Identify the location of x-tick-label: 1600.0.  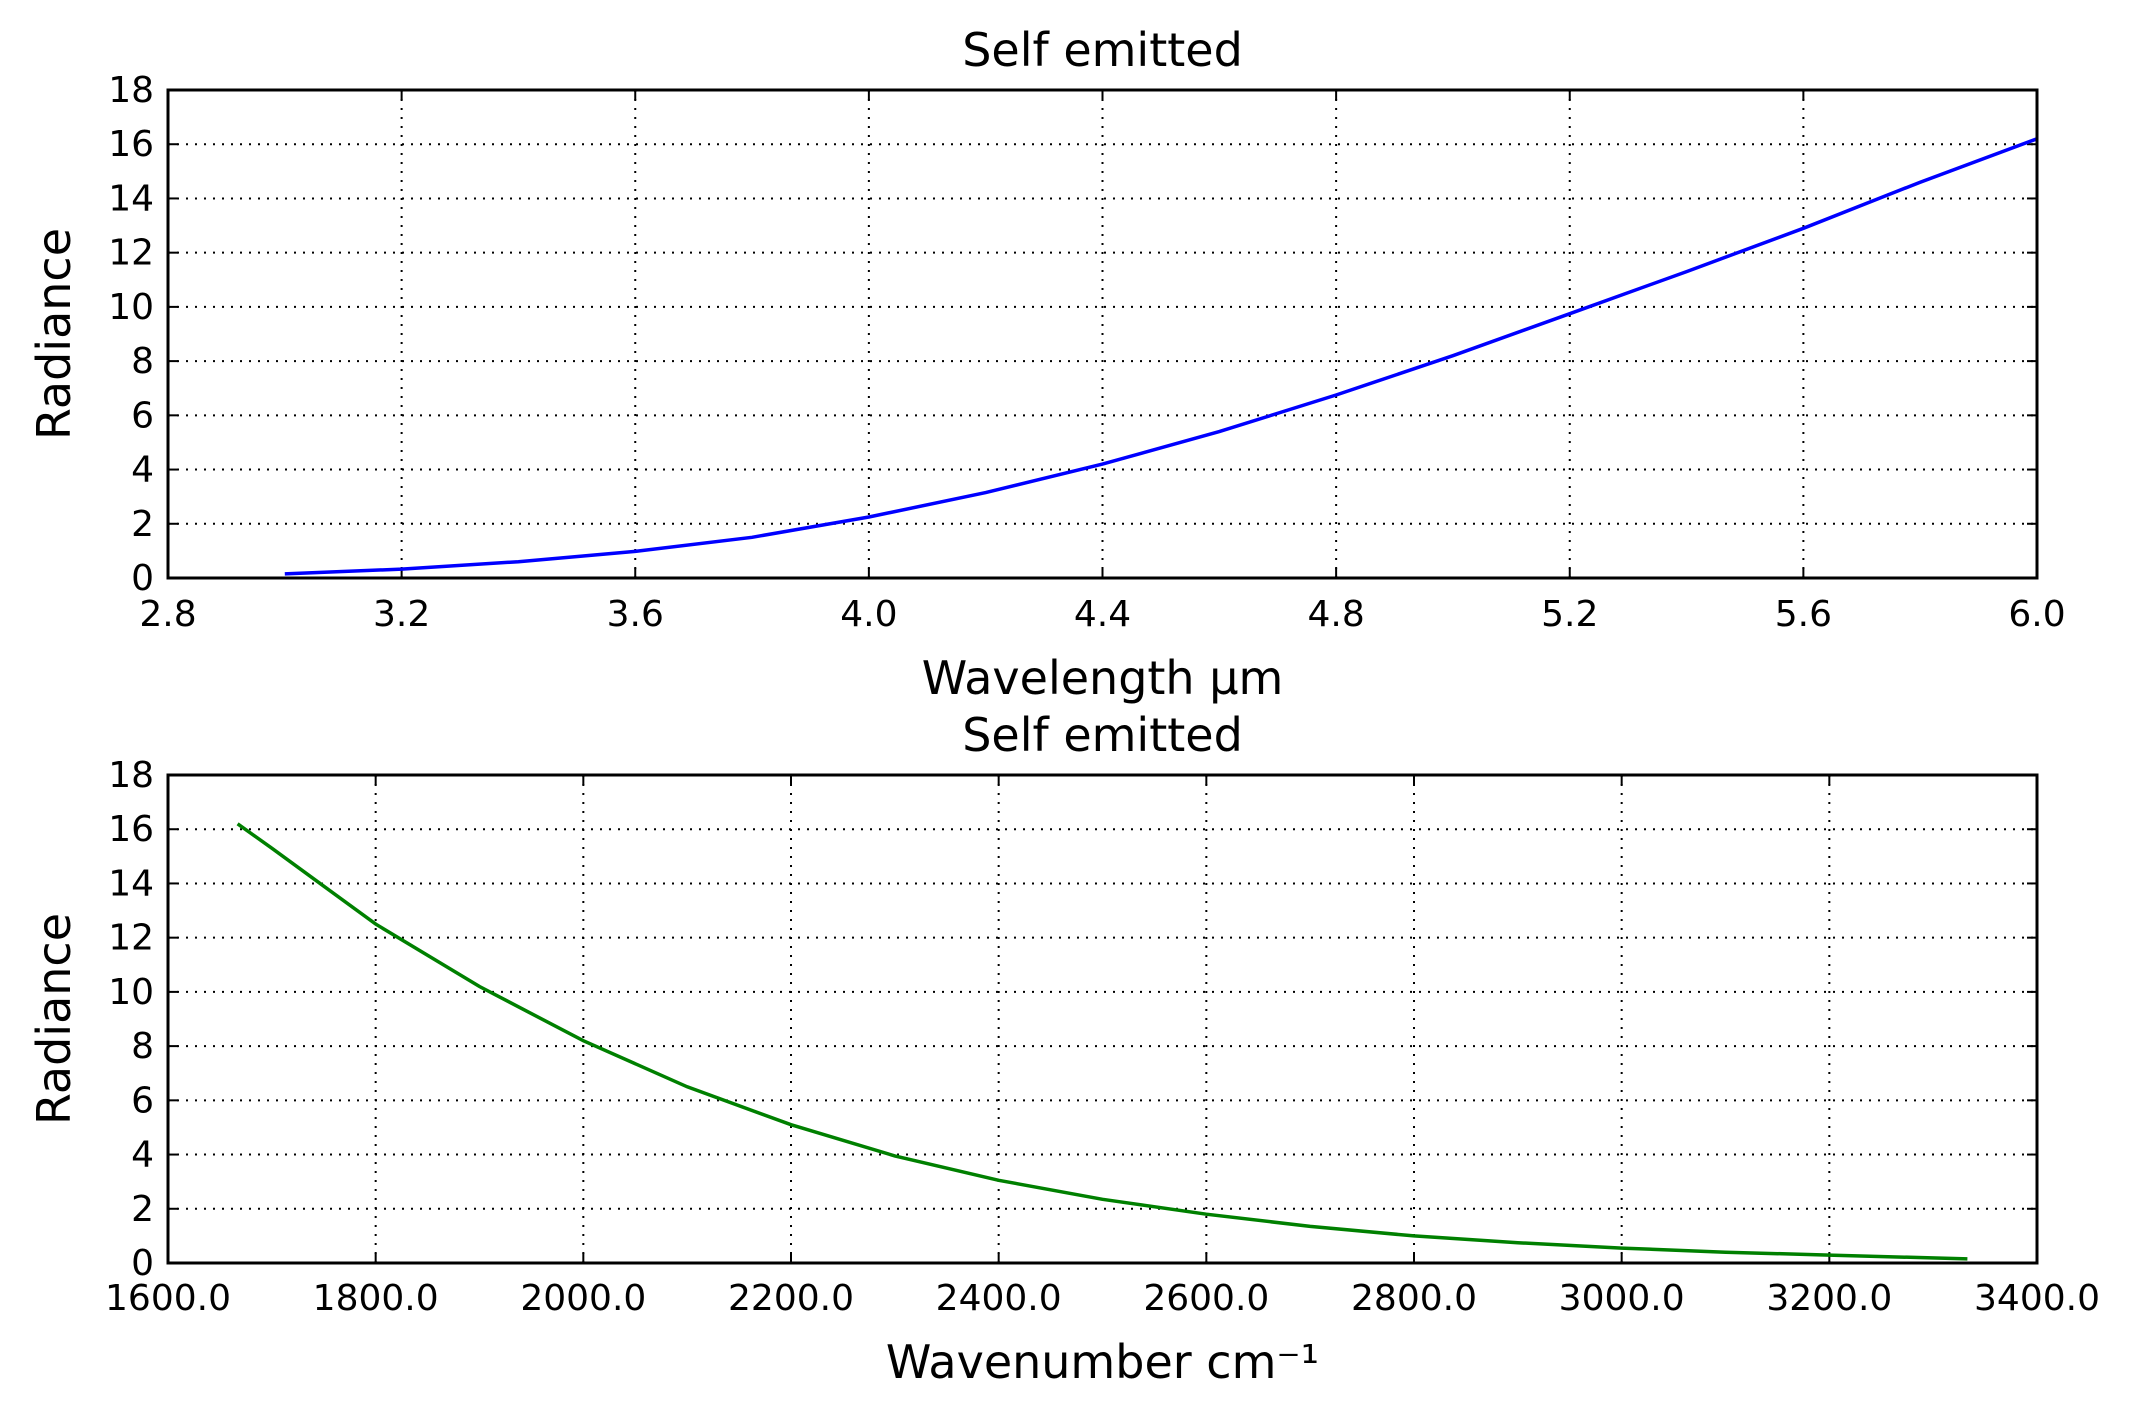
(168, 1298).